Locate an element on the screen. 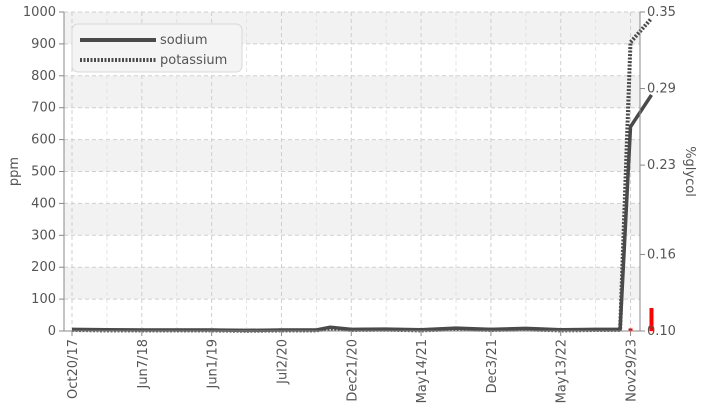 This screenshot has width=702, height=415. x-tick-label: Jun7/18 is located at coordinates (143, 364).